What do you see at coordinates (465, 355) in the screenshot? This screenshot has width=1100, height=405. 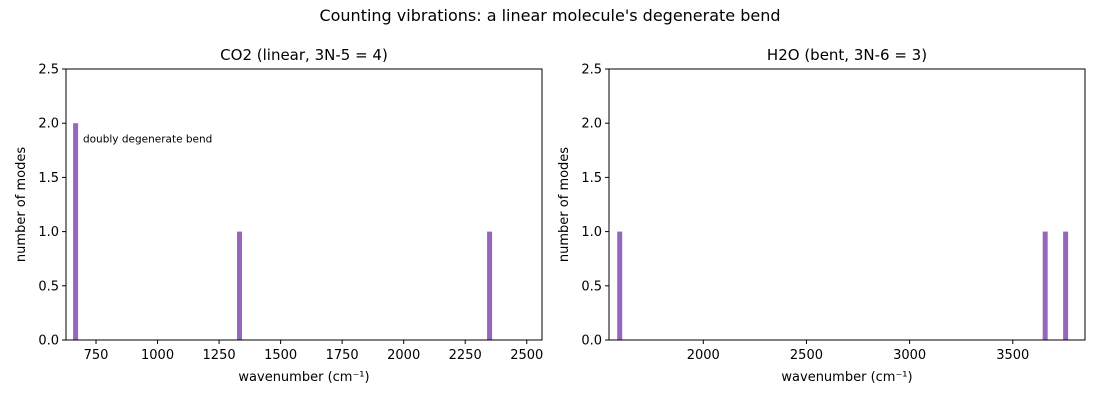 I see `x-tick-label: 2250` at bounding box center [465, 355].